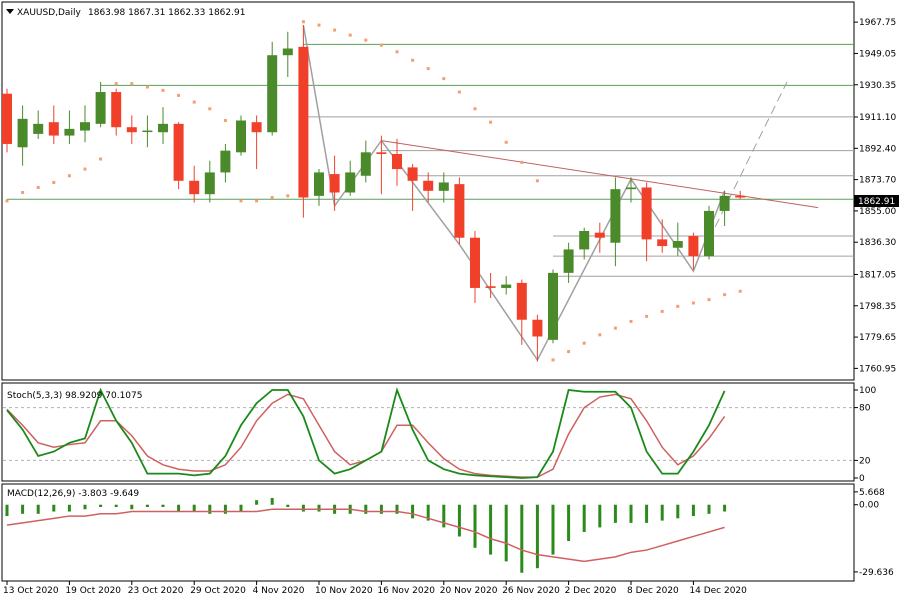  I want to click on stoch-label: Stoch(5,3,3) 98.9209 70.1075, so click(74, 396).